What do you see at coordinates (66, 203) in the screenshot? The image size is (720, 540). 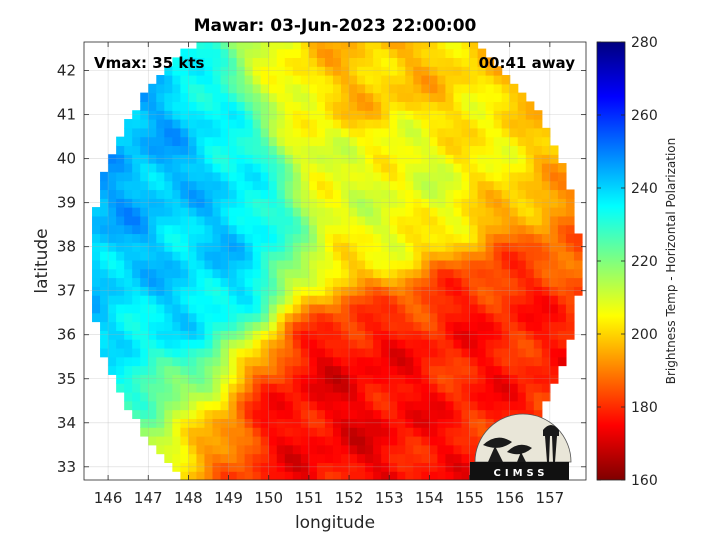 I see `y-tick-label: 39` at bounding box center [66, 203].